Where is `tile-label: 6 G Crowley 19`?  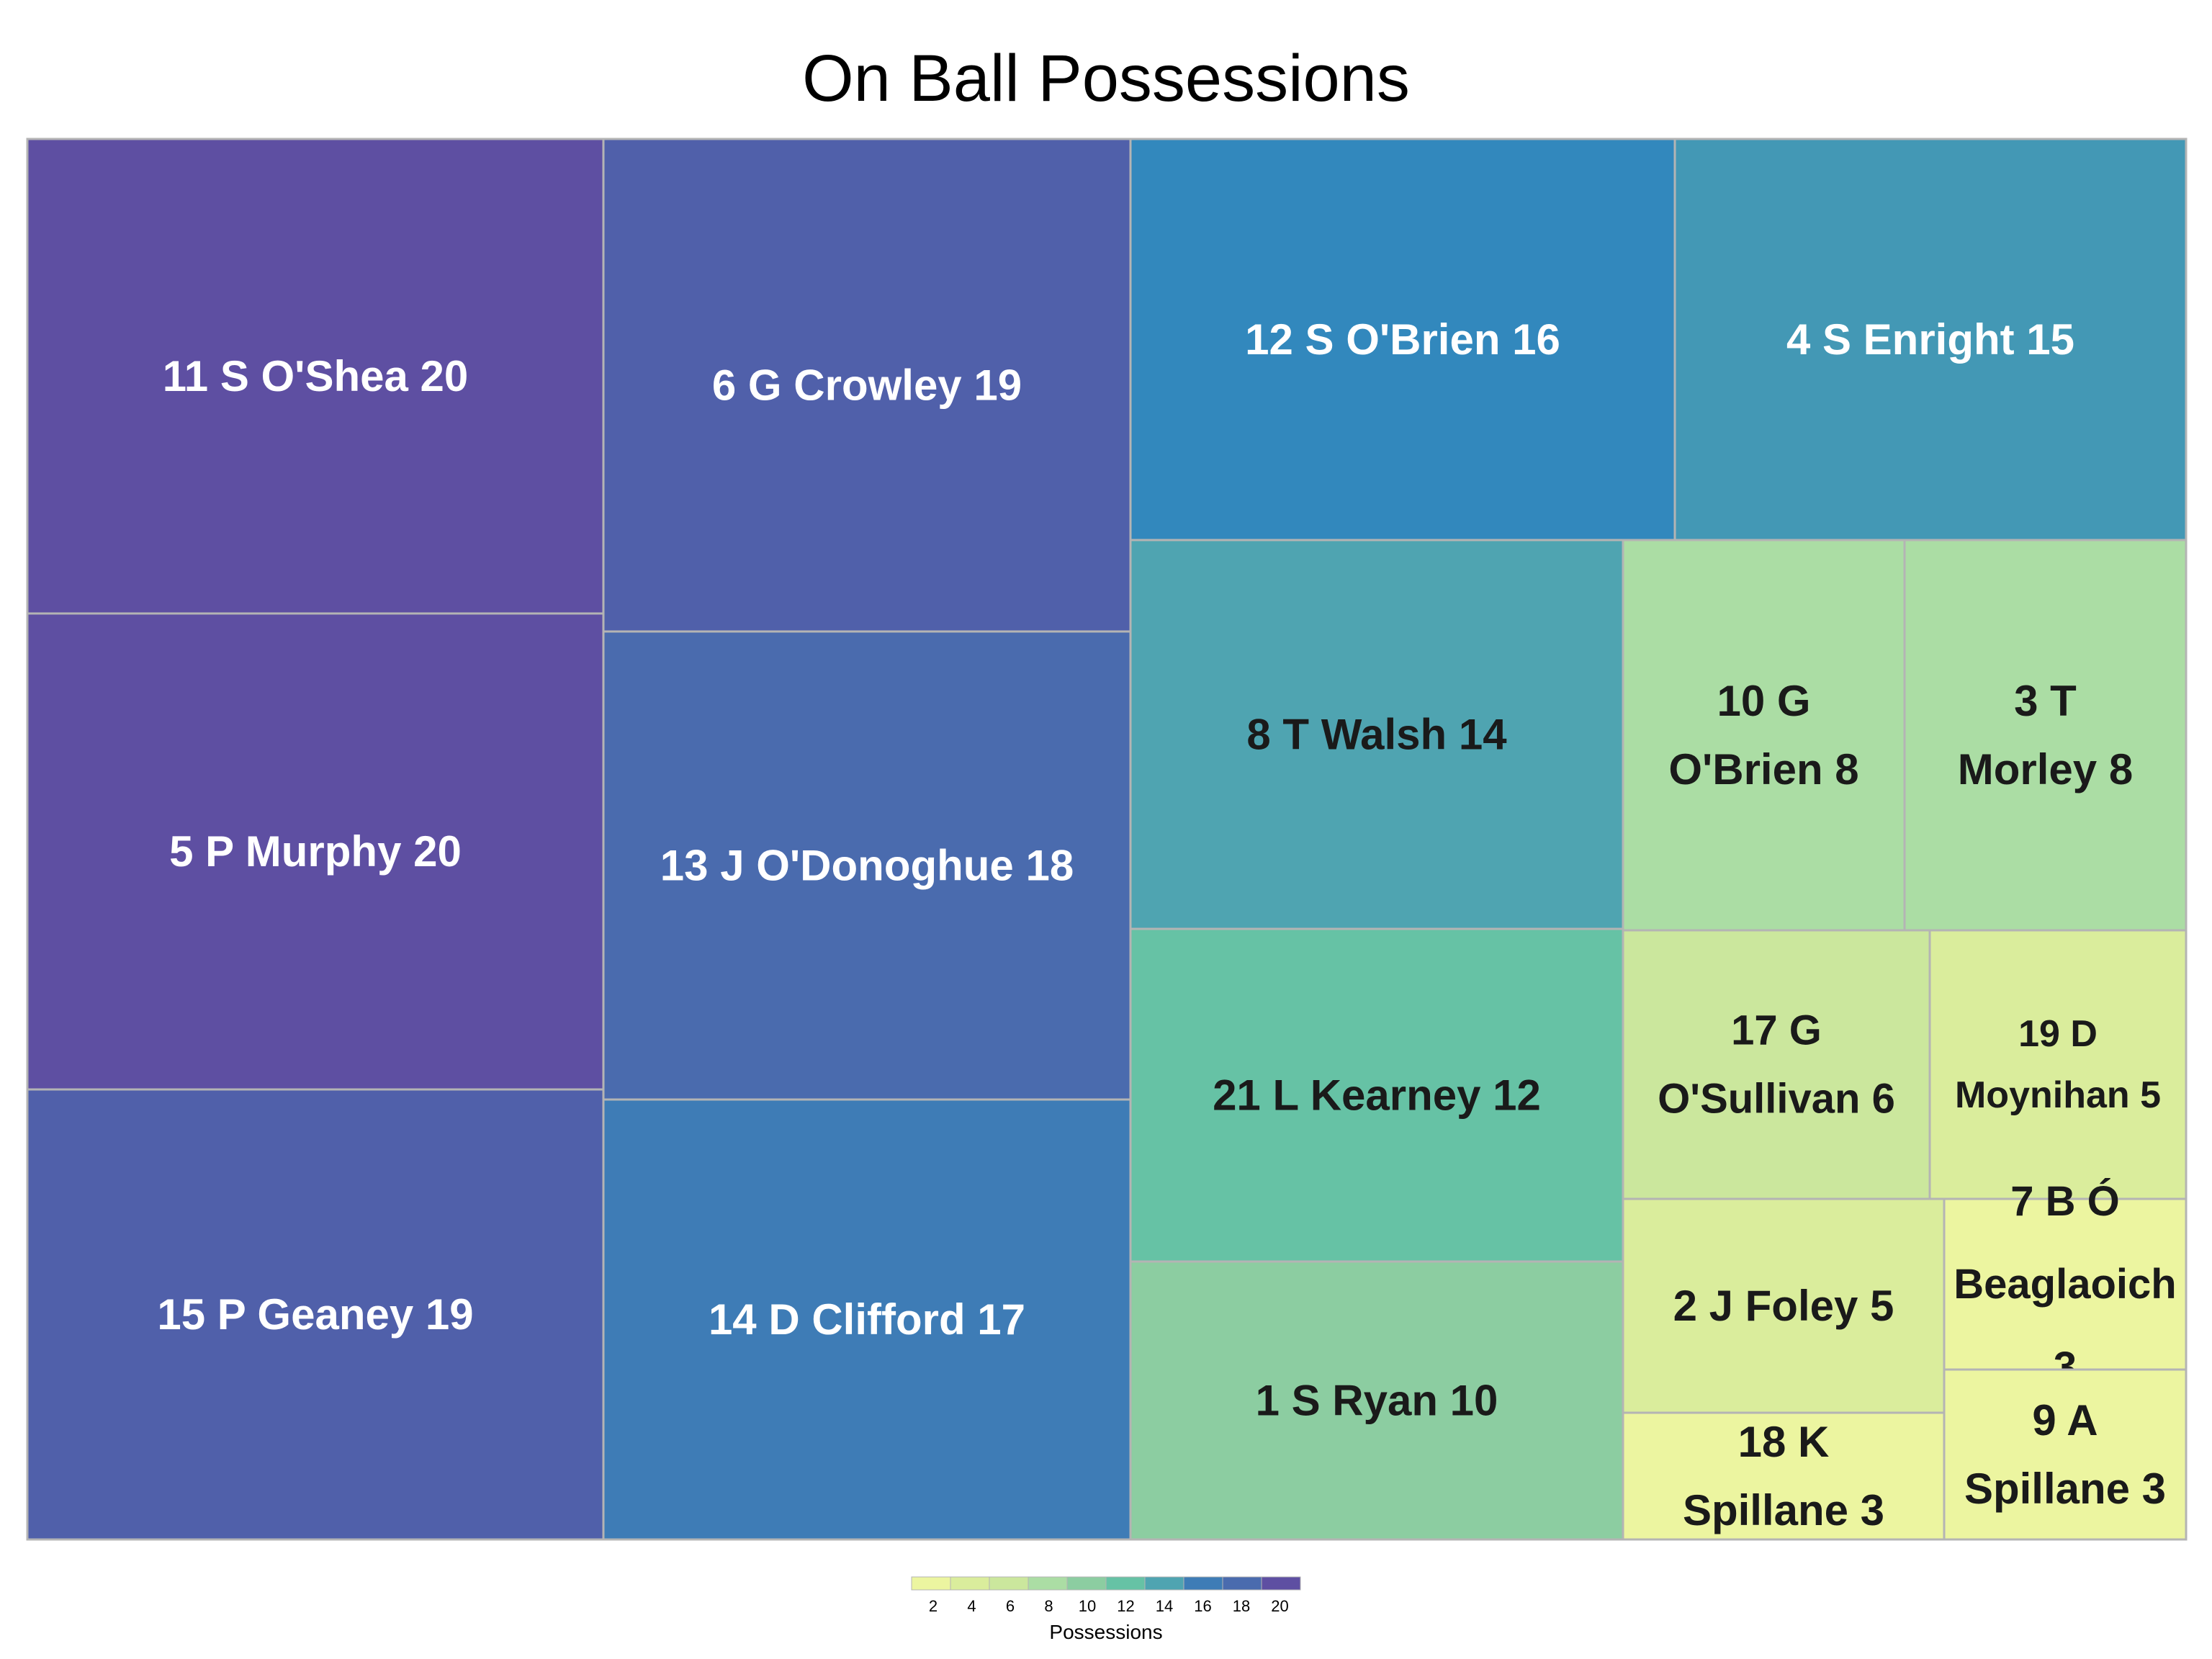
tile-label: 6 G Crowley 19 is located at coordinates (867, 385).